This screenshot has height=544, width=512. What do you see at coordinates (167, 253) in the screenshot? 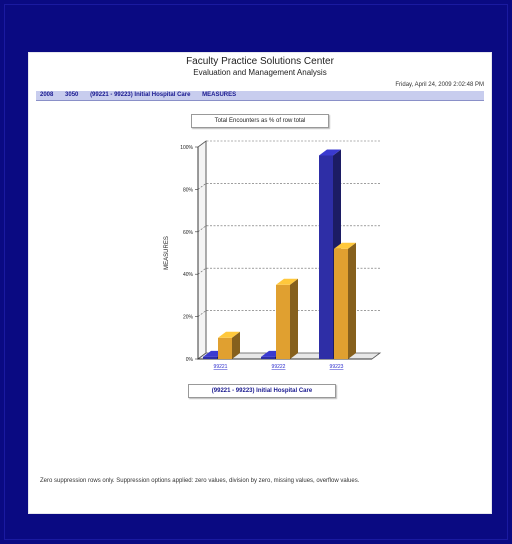
I see `y-axis-label: MEASURES` at bounding box center [167, 253].